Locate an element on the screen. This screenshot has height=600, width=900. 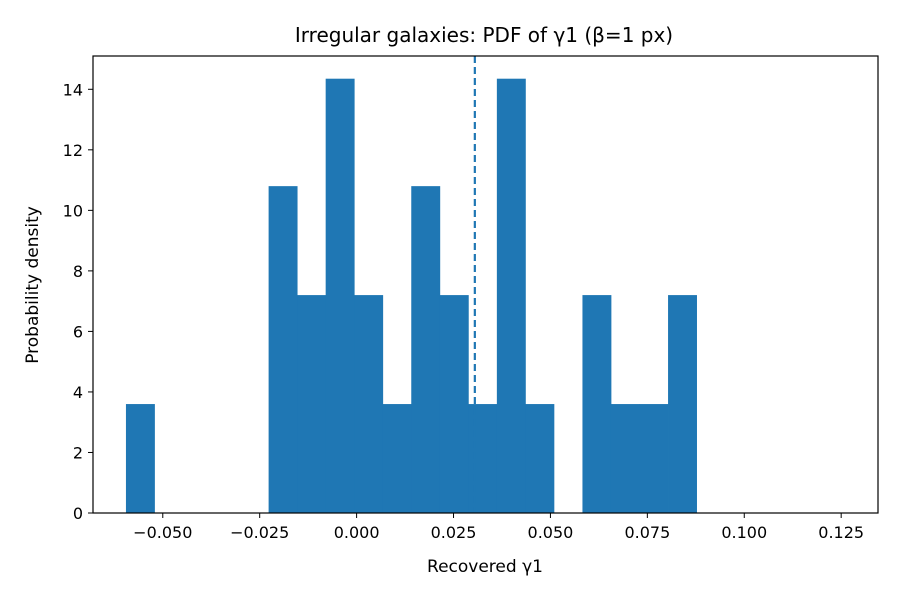
x-axis-label: Recovered γ1 is located at coordinates (485, 567).